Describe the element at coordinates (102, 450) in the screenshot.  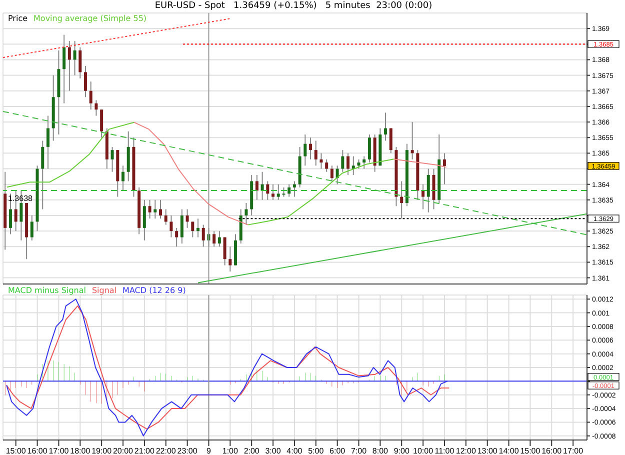
I see `x-tick-label: 19:00` at that location.